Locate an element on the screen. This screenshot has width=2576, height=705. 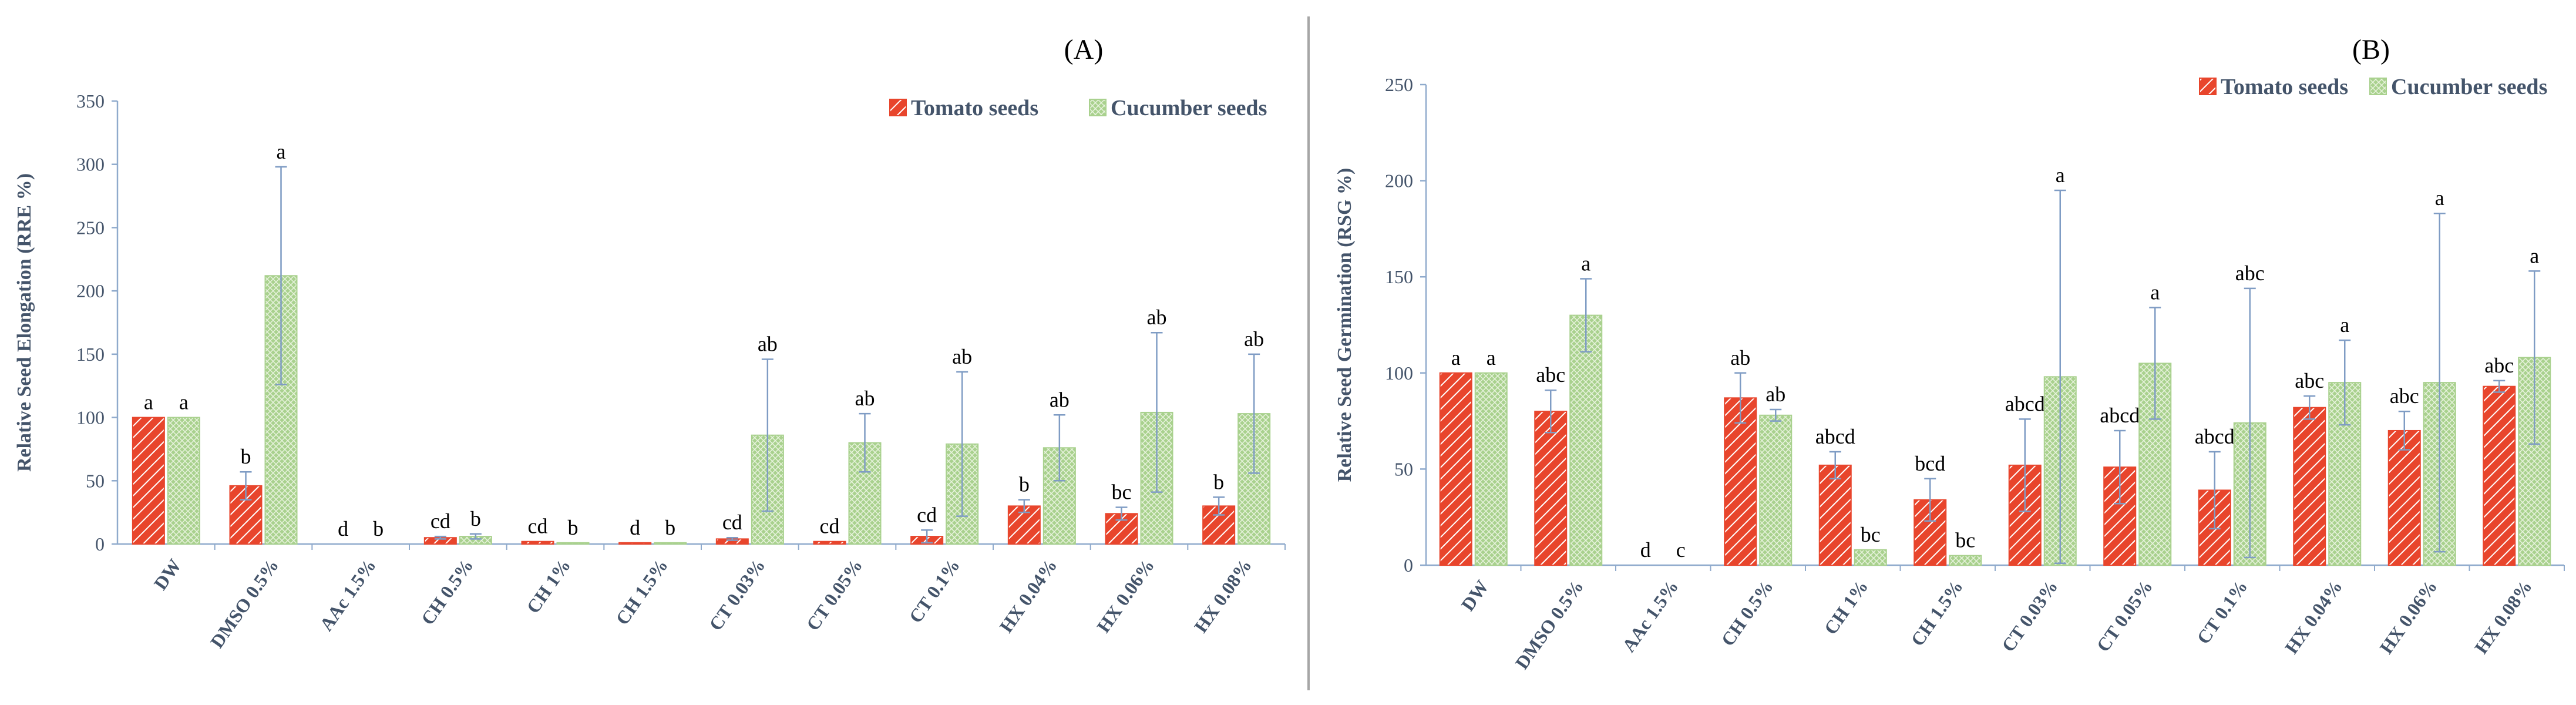
x-category-label: CT 0.05% is located at coordinates (834, 594).